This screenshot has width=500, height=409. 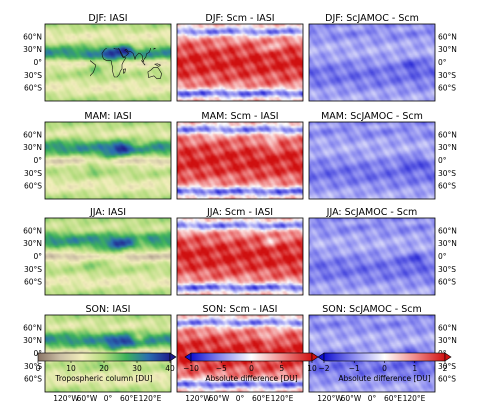 I want to click on colorbar-tick-label: 2, so click(x=445, y=368).